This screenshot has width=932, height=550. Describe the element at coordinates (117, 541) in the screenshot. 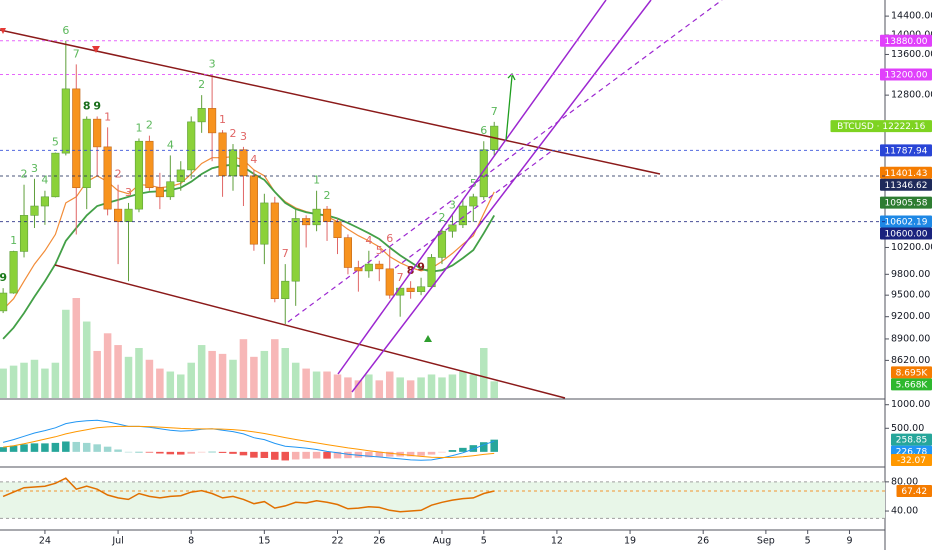

I see `x-tick-label: Jul` at that location.